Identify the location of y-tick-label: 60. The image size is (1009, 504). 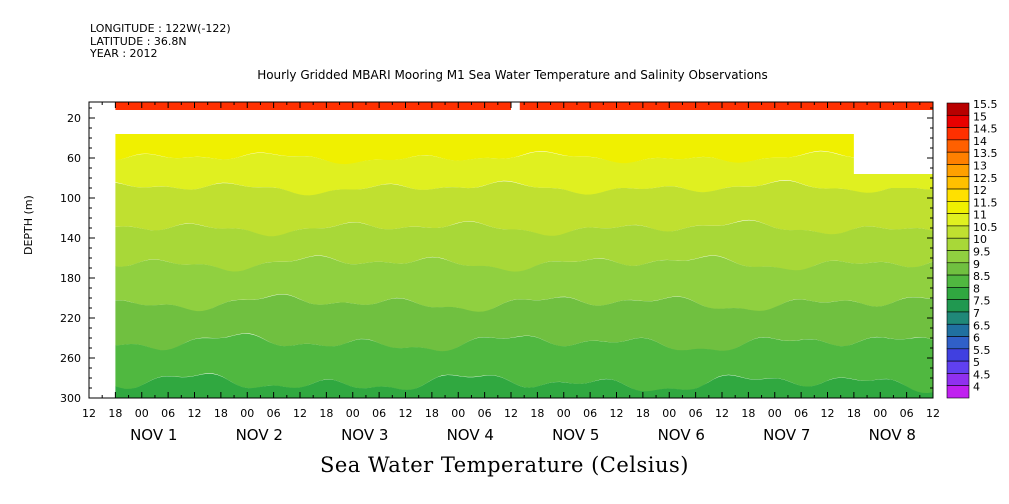
(74, 158).